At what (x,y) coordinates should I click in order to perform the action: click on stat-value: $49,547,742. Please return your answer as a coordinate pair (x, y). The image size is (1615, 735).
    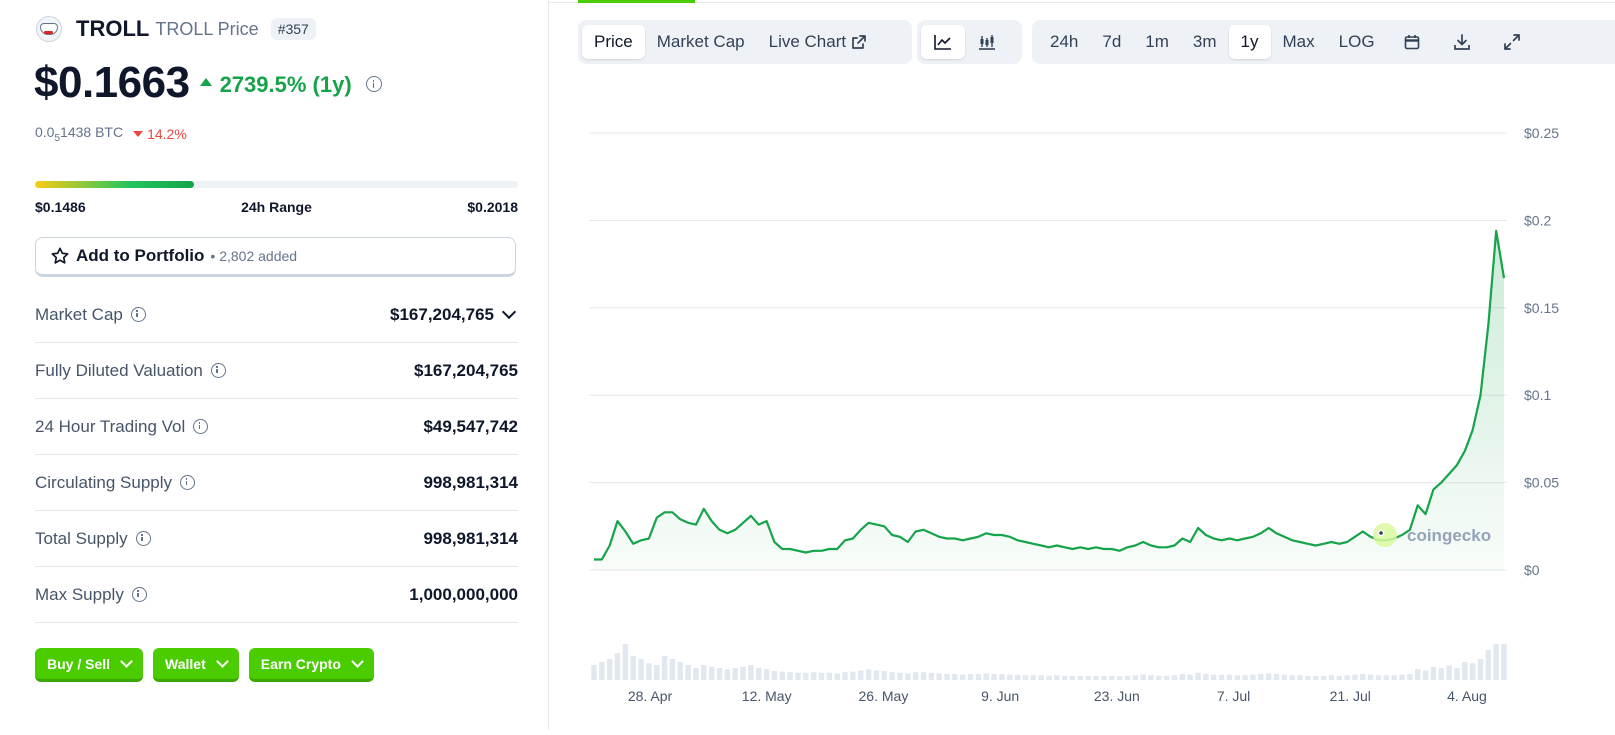
    Looking at the image, I should click on (470, 426).